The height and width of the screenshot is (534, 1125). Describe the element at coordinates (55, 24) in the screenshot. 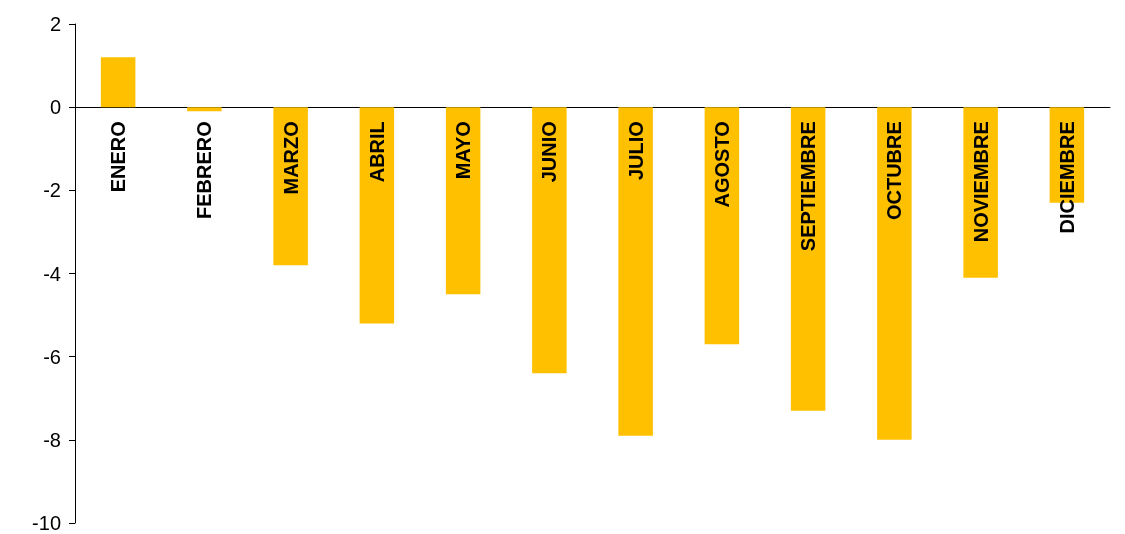

I see `y-tick-label: 2` at that location.